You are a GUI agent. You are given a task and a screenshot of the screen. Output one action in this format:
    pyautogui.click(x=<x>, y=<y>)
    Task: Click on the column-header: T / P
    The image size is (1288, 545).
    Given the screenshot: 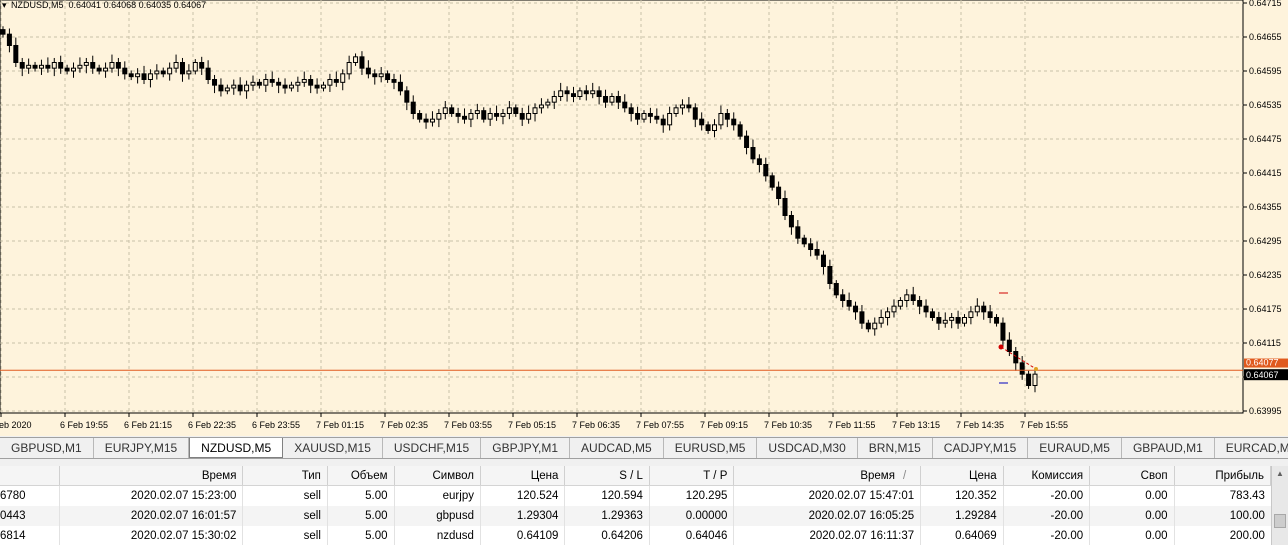 What is the action you would take?
    pyautogui.click(x=692, y=475)
    